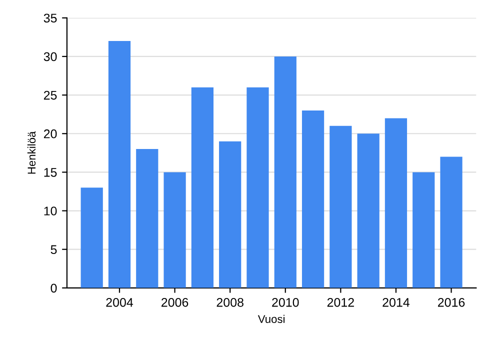 This screenshot has width=496, height=344. What do you see at coordinates (50, 95) in the screenshot?
I see `y-tick-label: 25` at bounding box center [50, 95].